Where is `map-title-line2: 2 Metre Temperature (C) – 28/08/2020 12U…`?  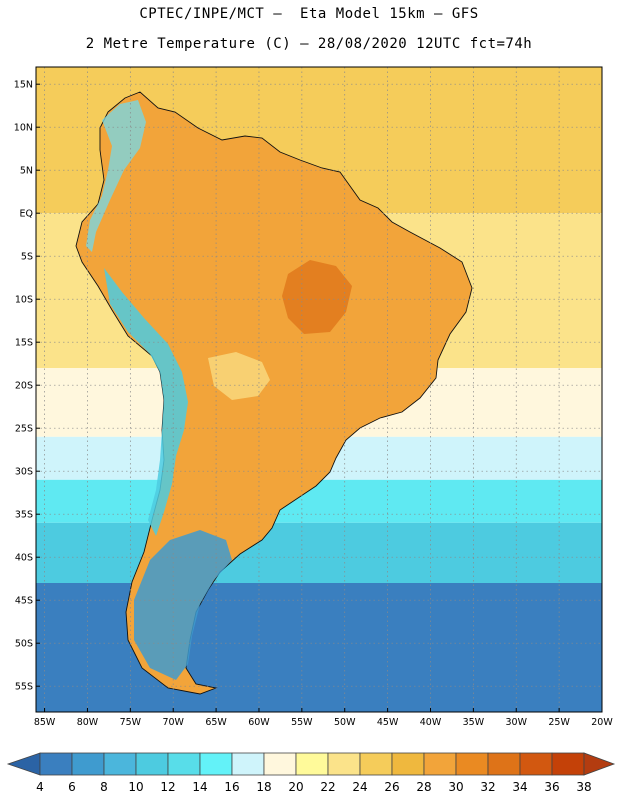 map-title-line2: 2 Metre Temperature (C) – 28/08/2020 12U… is located at coordinates (309, 44).